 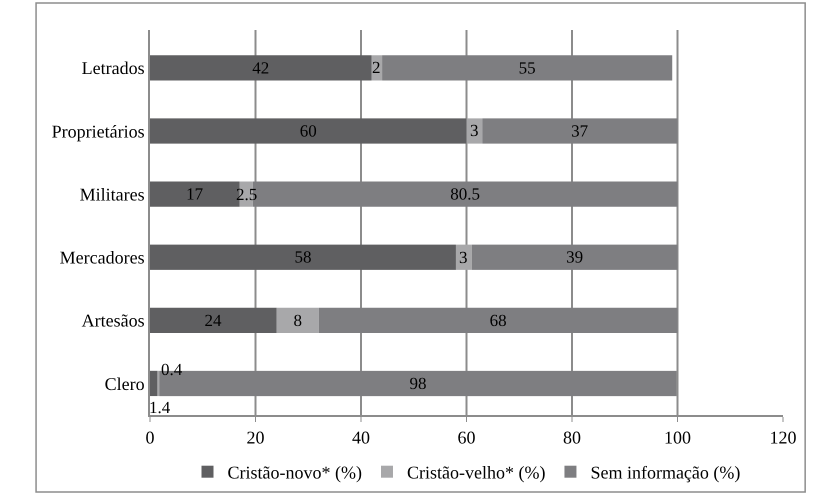 What do you see at coordinates (476, 472) in the screenshot?
I see `legend-label: Cristão-velho* (%)` at bounding box center [476, 472].